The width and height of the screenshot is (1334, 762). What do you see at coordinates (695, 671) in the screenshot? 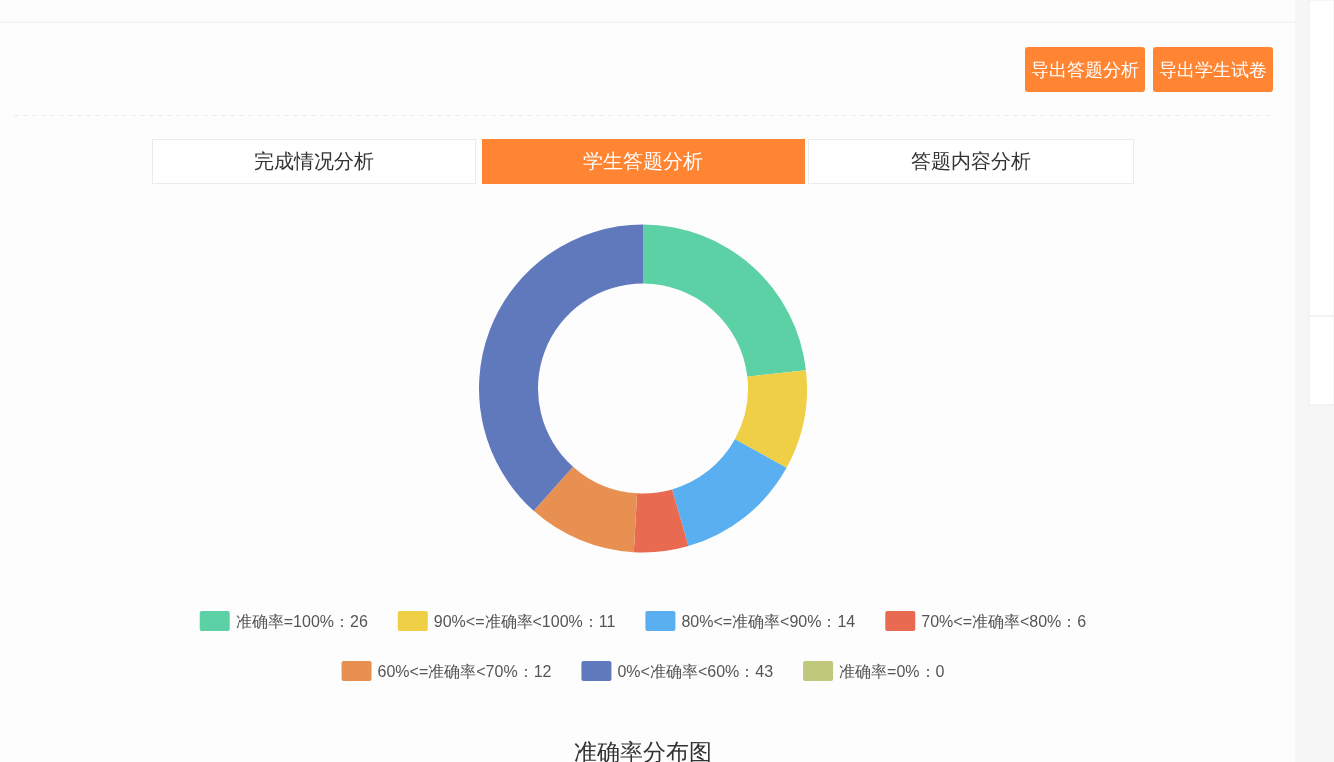
I see `legend-label: 0%<准确率<60%：43` at bounding box center [695, 671].